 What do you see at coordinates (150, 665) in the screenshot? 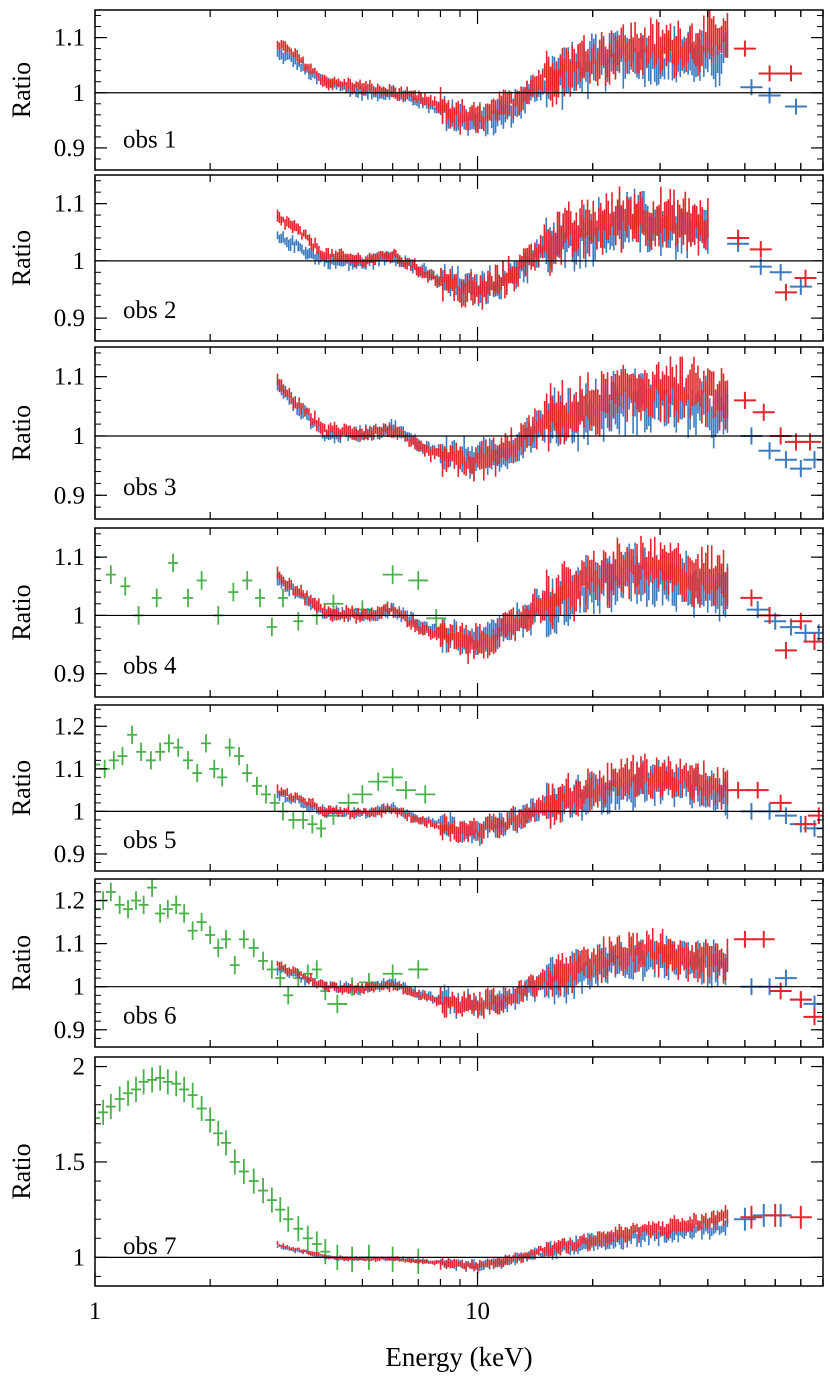
I see `panel-annotation: obs 4` at bounding box center [150, 665].